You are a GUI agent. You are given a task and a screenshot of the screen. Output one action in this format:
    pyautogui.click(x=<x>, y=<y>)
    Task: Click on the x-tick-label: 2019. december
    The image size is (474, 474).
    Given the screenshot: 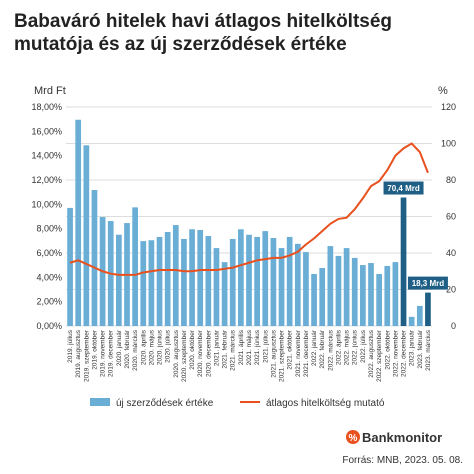 What is the action you would take?
    pyautogui.click(x=111, y=353)
    